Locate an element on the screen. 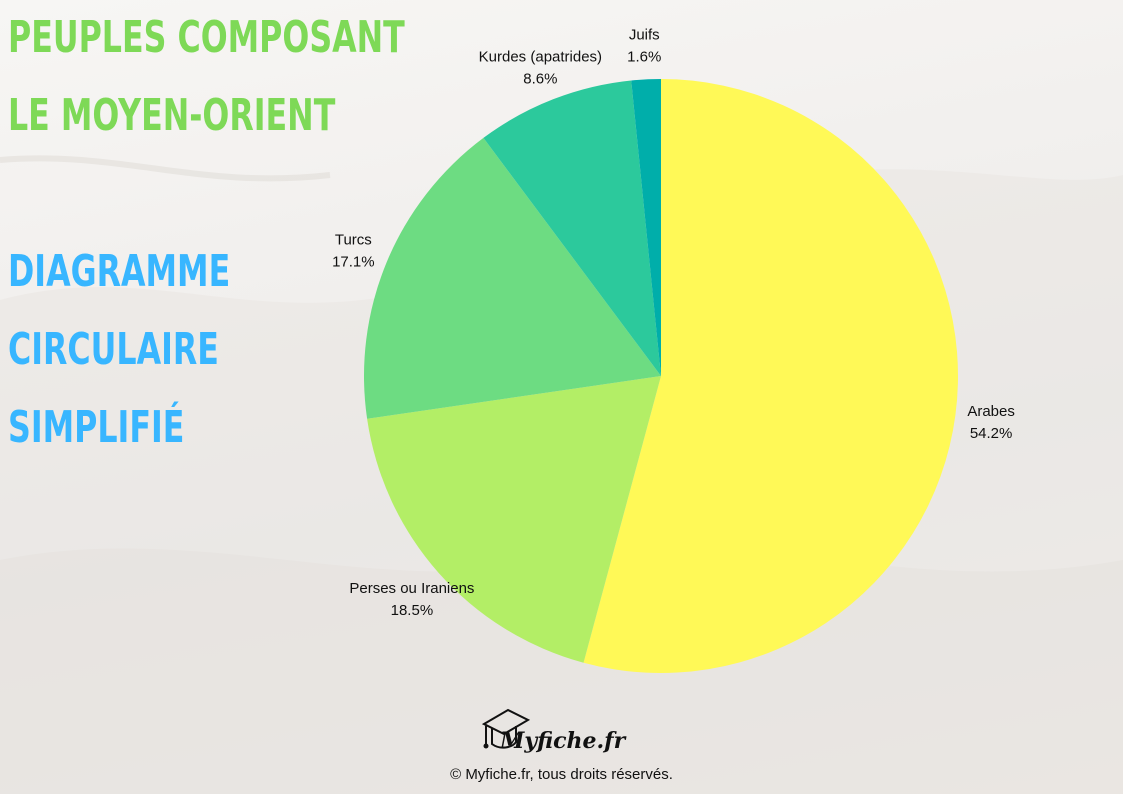 The height and width of the screenshot is (794, 1123). slice-label-4: Juifs is located at coordinates (644, 34).